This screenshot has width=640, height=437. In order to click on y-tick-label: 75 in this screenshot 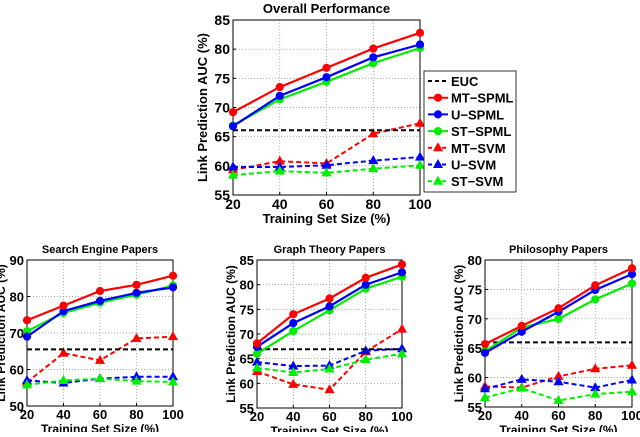, I will do `click(475, 289)`.